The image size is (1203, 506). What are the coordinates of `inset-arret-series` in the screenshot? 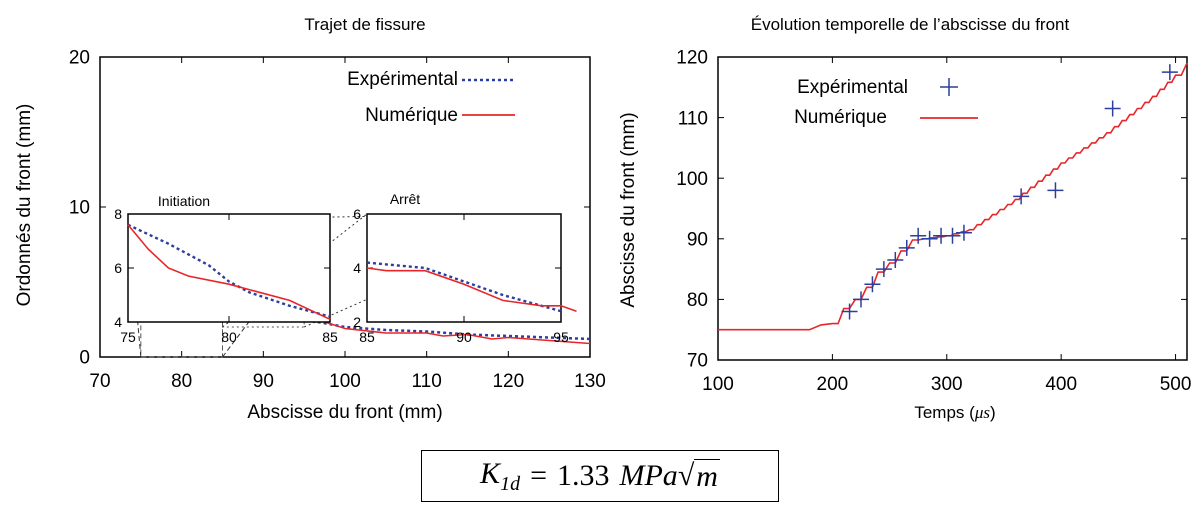 It's located at (471, 287).